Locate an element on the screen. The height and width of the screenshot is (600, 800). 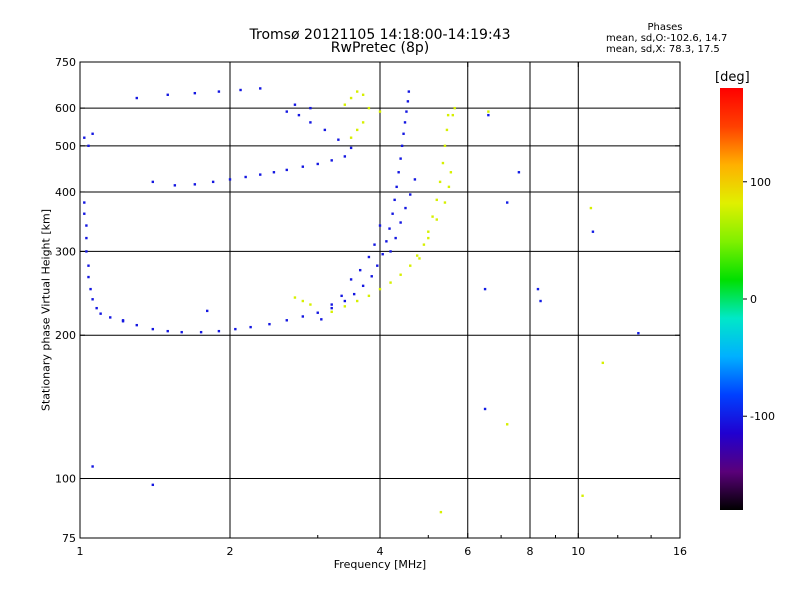
x-tick-label: 1 is located at coordinates (80, 551).